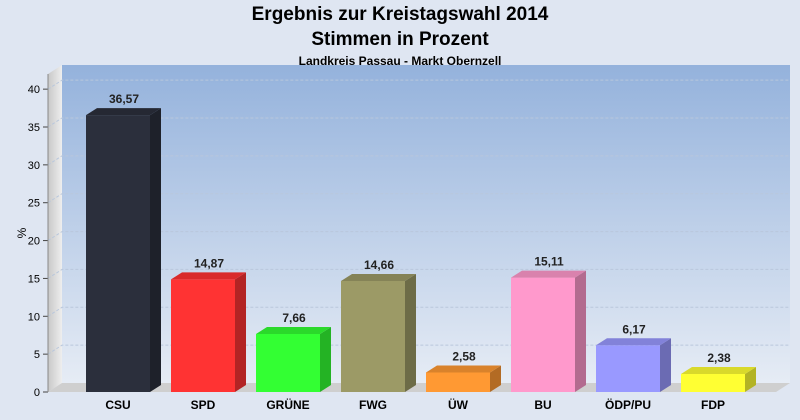  What do you see at coordinates (34, 166) in the screenshot?
I see `y-tick-label: 30` at bounding box center [34, 166].